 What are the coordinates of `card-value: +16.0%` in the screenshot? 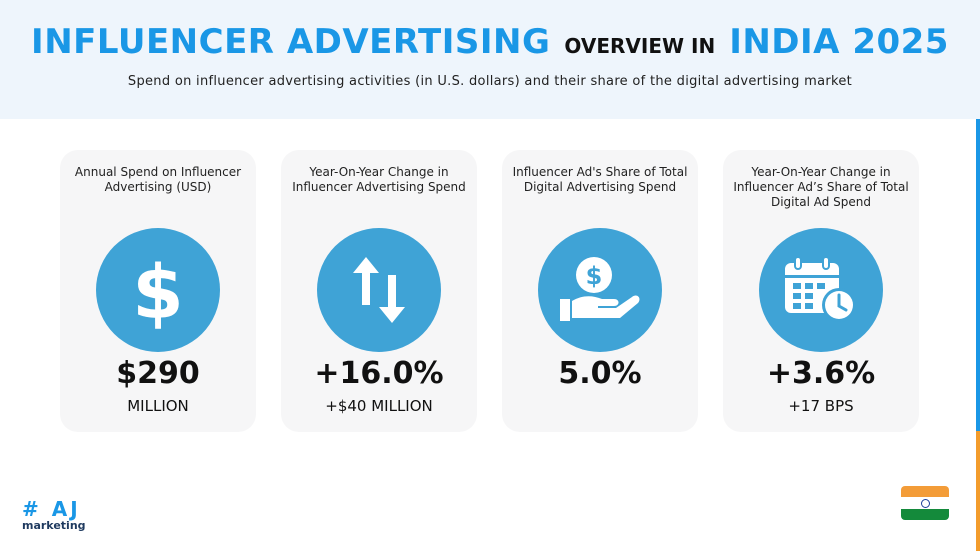 It's located at (379, 373).